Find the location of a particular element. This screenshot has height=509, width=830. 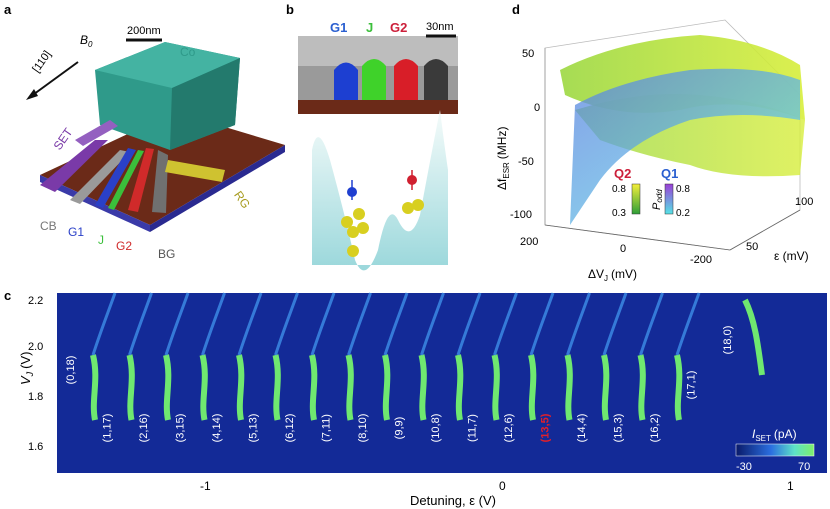

label-b-g1: G1 is located at coordinates (338, 27).